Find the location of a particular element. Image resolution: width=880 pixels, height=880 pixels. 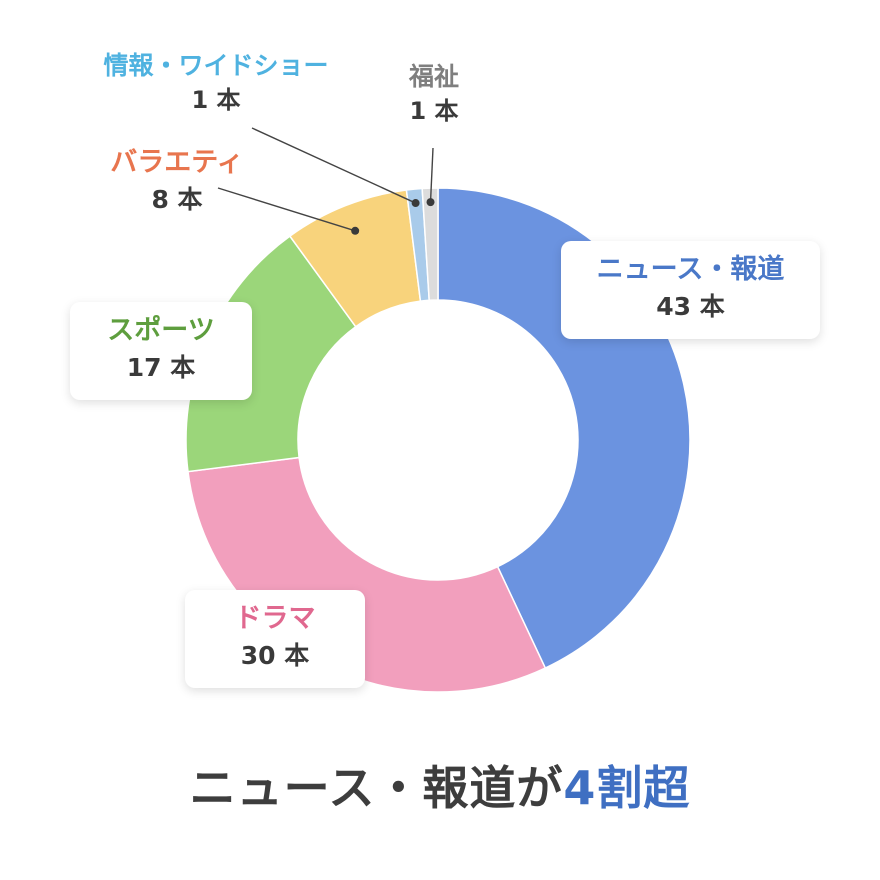

label-info-wideshow-count: 1 本 is located at coordinates (216, 100).